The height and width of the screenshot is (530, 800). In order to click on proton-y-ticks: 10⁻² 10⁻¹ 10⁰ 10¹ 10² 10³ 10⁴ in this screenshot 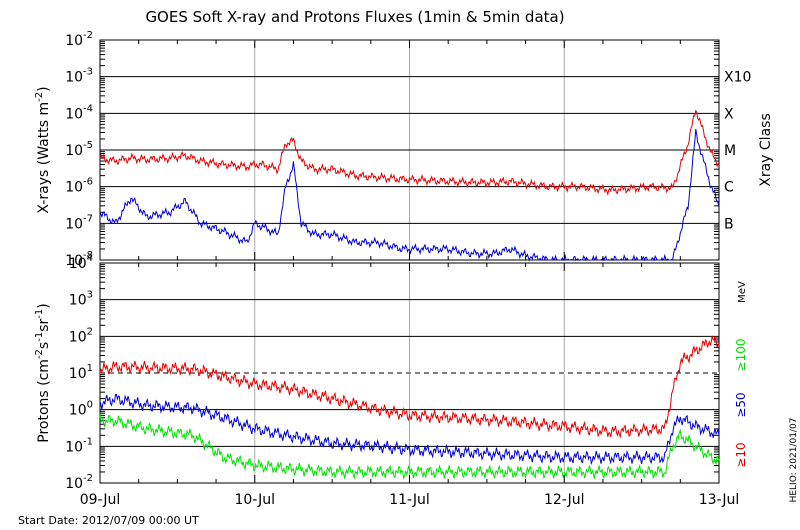, I will do `click(79, 372)`.